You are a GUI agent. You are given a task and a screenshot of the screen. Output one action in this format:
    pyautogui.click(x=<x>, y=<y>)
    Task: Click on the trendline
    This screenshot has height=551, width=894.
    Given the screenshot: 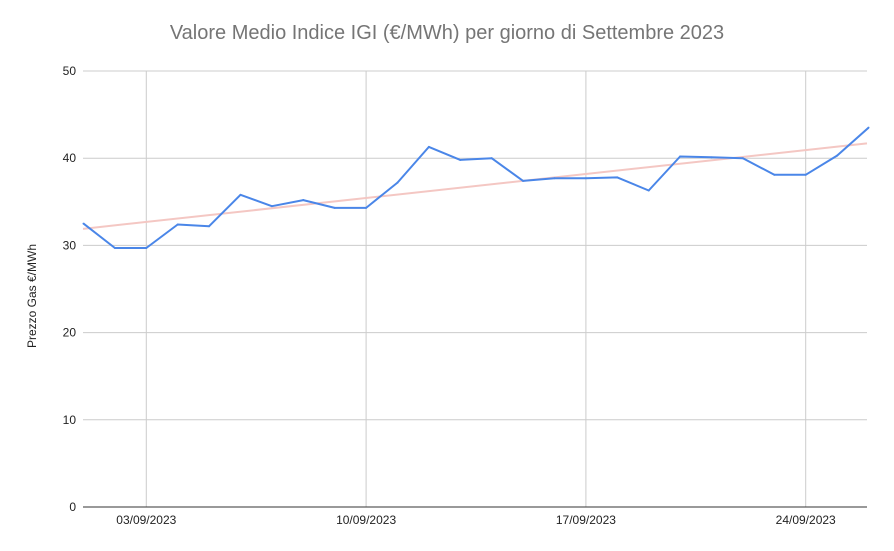 What is the action you would take?
    pyautogui.click(x=475, y=186)
    